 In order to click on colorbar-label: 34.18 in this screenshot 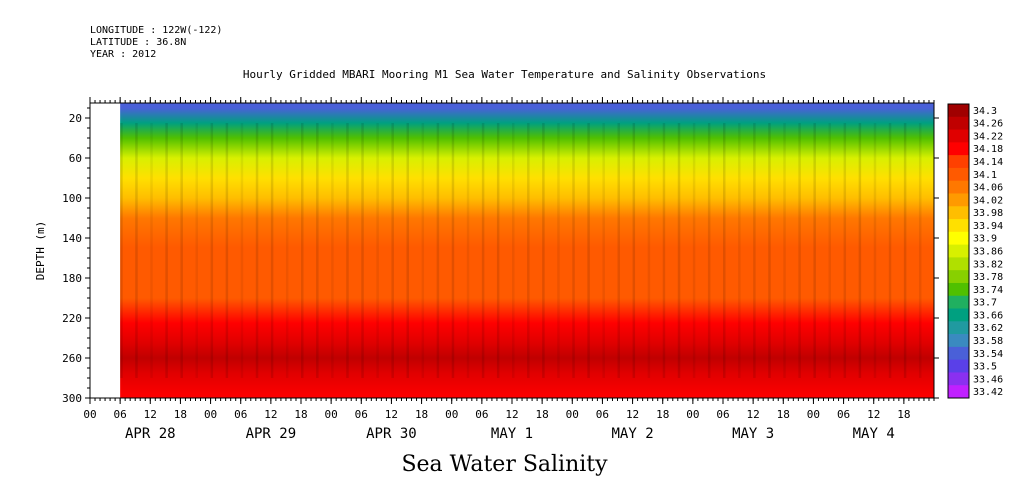, I will do `click(988, 149)`.